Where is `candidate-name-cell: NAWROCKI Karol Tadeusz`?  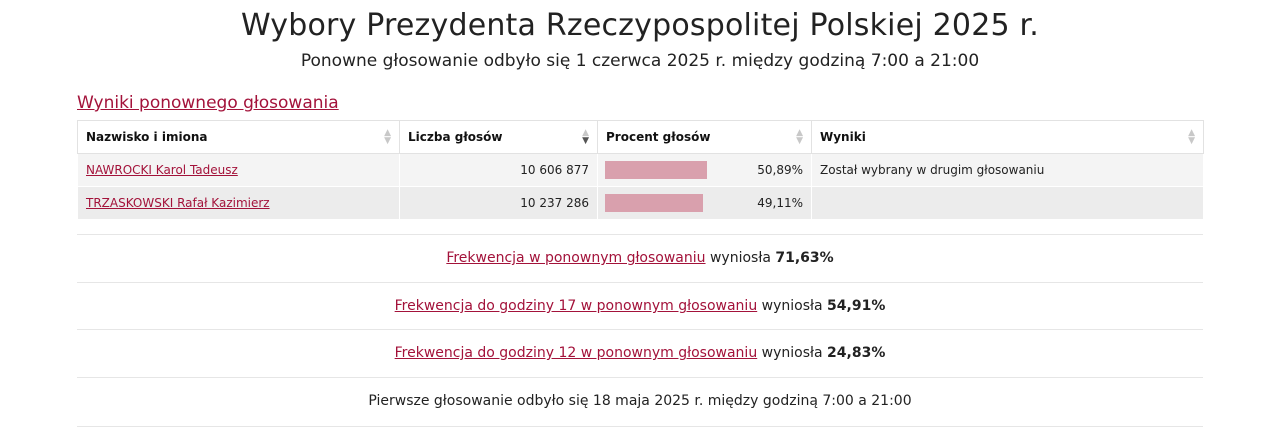 candidate-name-cell: NAWROCKI Karol Tadeusz is located at coordinates (238, 170).